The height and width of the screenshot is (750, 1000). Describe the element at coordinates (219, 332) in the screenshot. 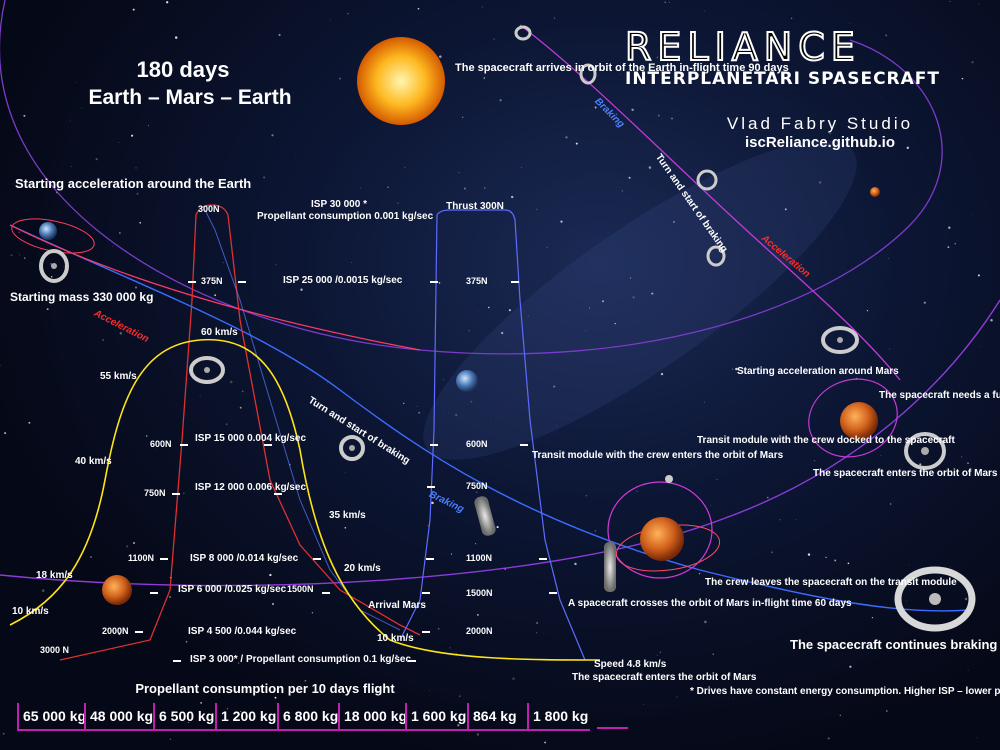

I see `speed-60: 60 km/s` at that location.